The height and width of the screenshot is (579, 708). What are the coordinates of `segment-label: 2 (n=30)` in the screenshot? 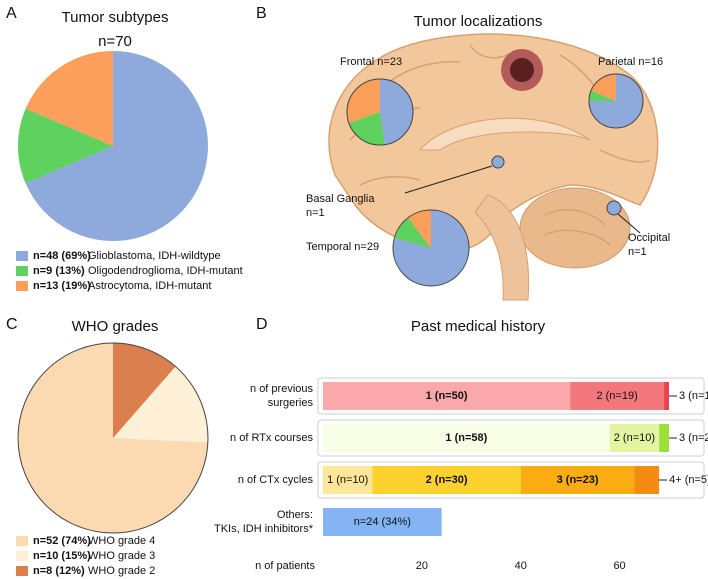 It's located at (447, 480).